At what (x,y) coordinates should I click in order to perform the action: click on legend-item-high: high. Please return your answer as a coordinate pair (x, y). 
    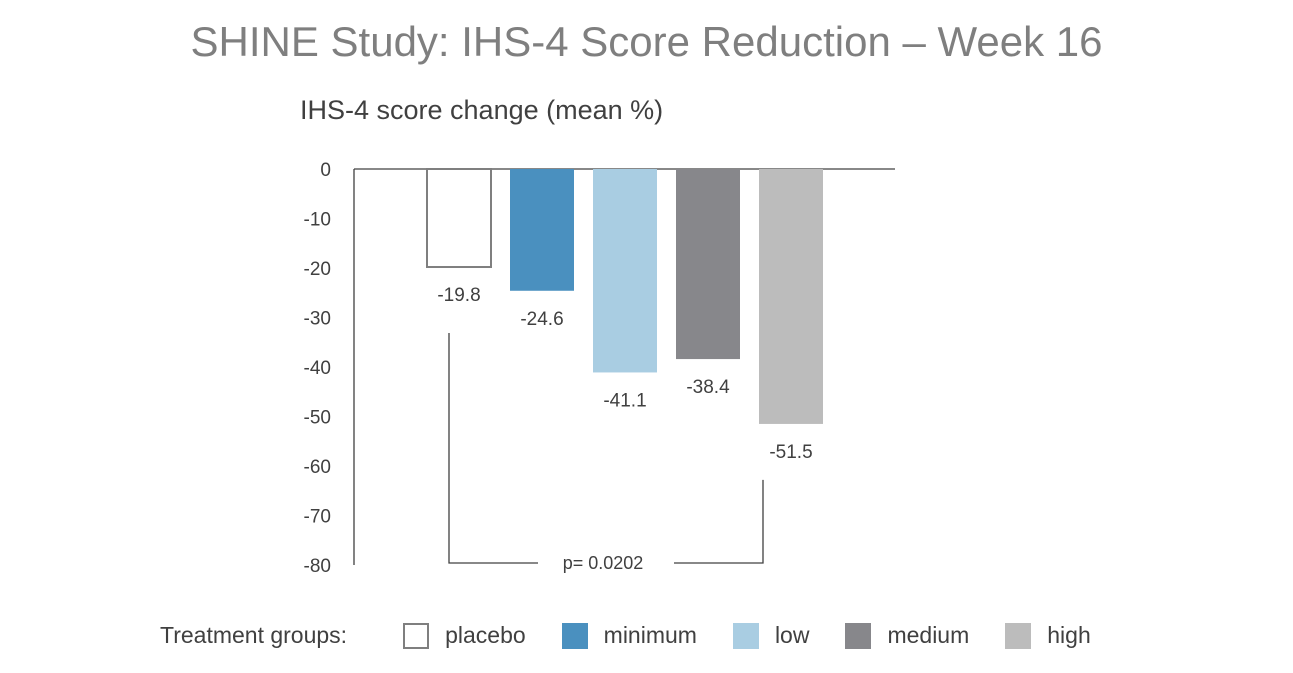
    Looking at the image, I should click on (1048, 635).